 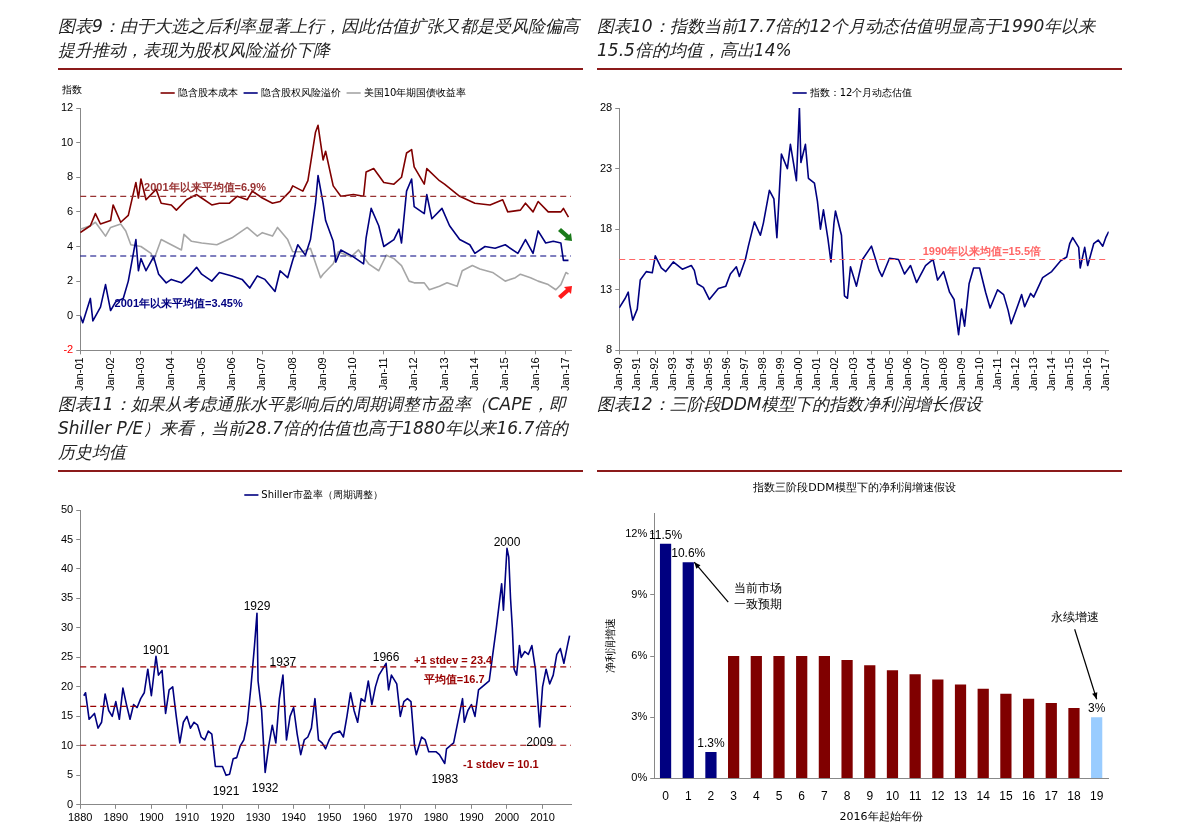 What do you see at coordinates (816, 374) in the screenshot?
I see `x-tick-label: Jan-01` at bounding box center [816, 374].